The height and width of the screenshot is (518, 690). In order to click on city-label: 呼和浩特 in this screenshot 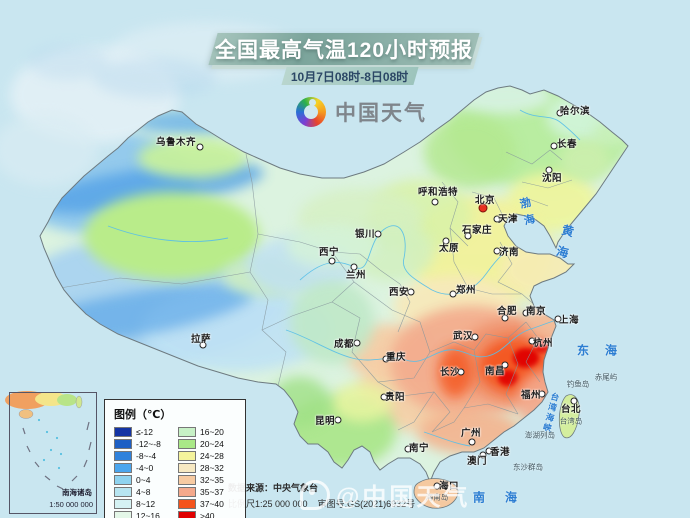, I will do `click(438, 192)`.